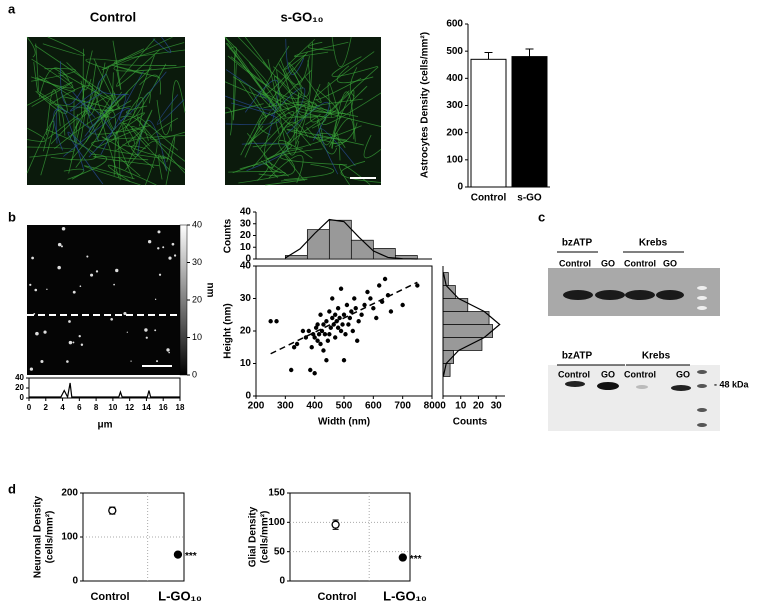 The width and height of the screenshot is (762, 609). What do you see at coordinates (69, 493) in the screenshot?
I see `y-tick-label: 200` at bounding box center [69, 493].